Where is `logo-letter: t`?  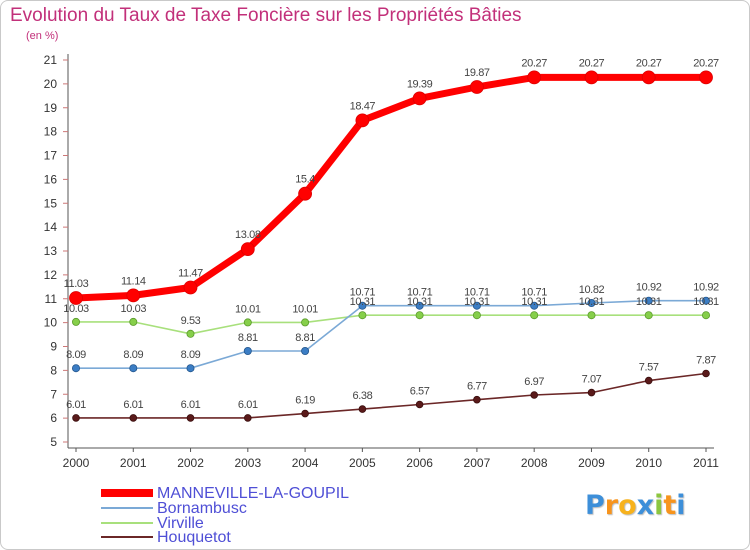 logo-letter: t is located at coordinates (670, 505).